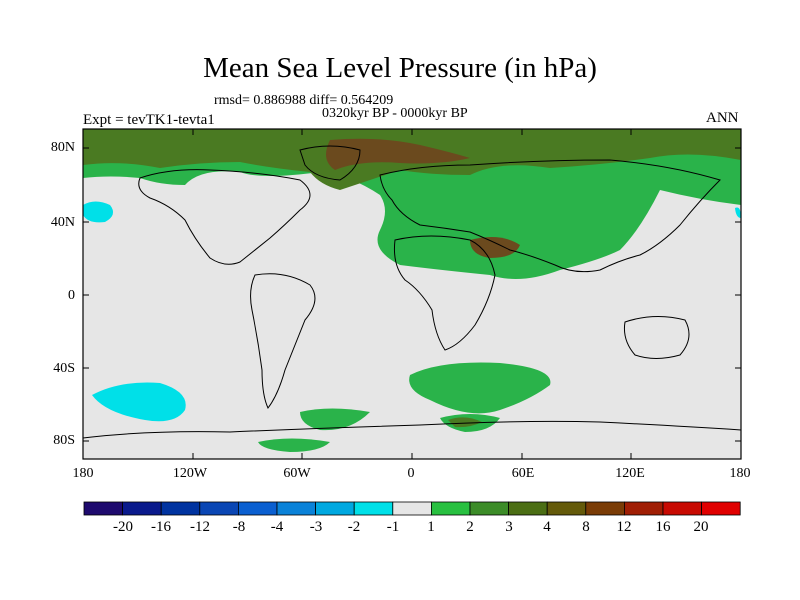 This screenshot has height=600, width=800. I want to click on south-atlantic-green-patch, so click(480, 388).